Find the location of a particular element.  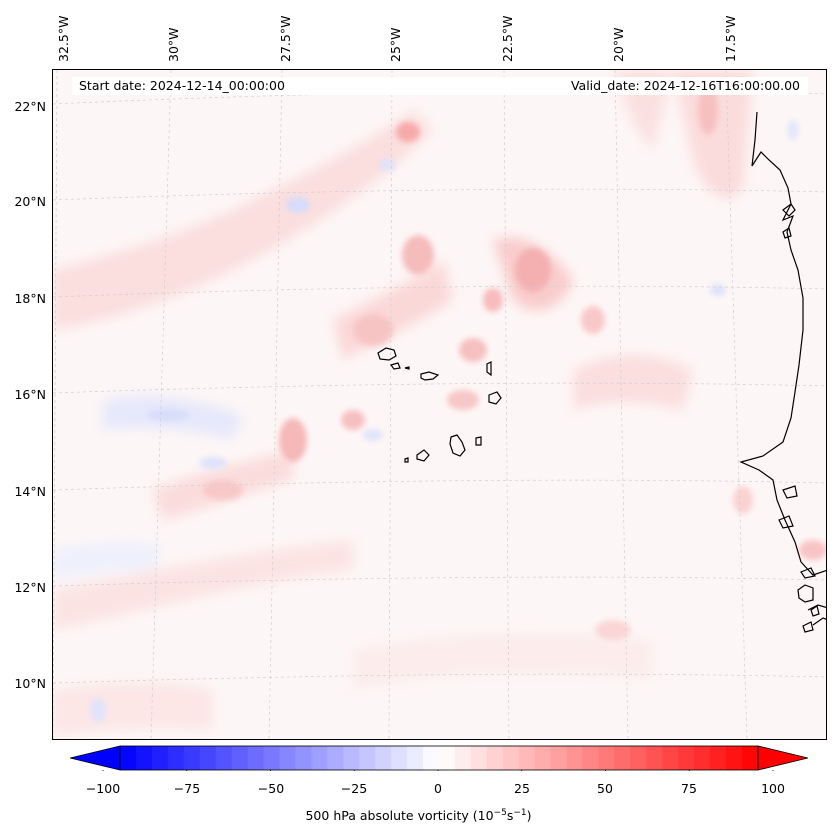

lon-label-22.5w: 22.5°W is located at coordinates (507, 38).